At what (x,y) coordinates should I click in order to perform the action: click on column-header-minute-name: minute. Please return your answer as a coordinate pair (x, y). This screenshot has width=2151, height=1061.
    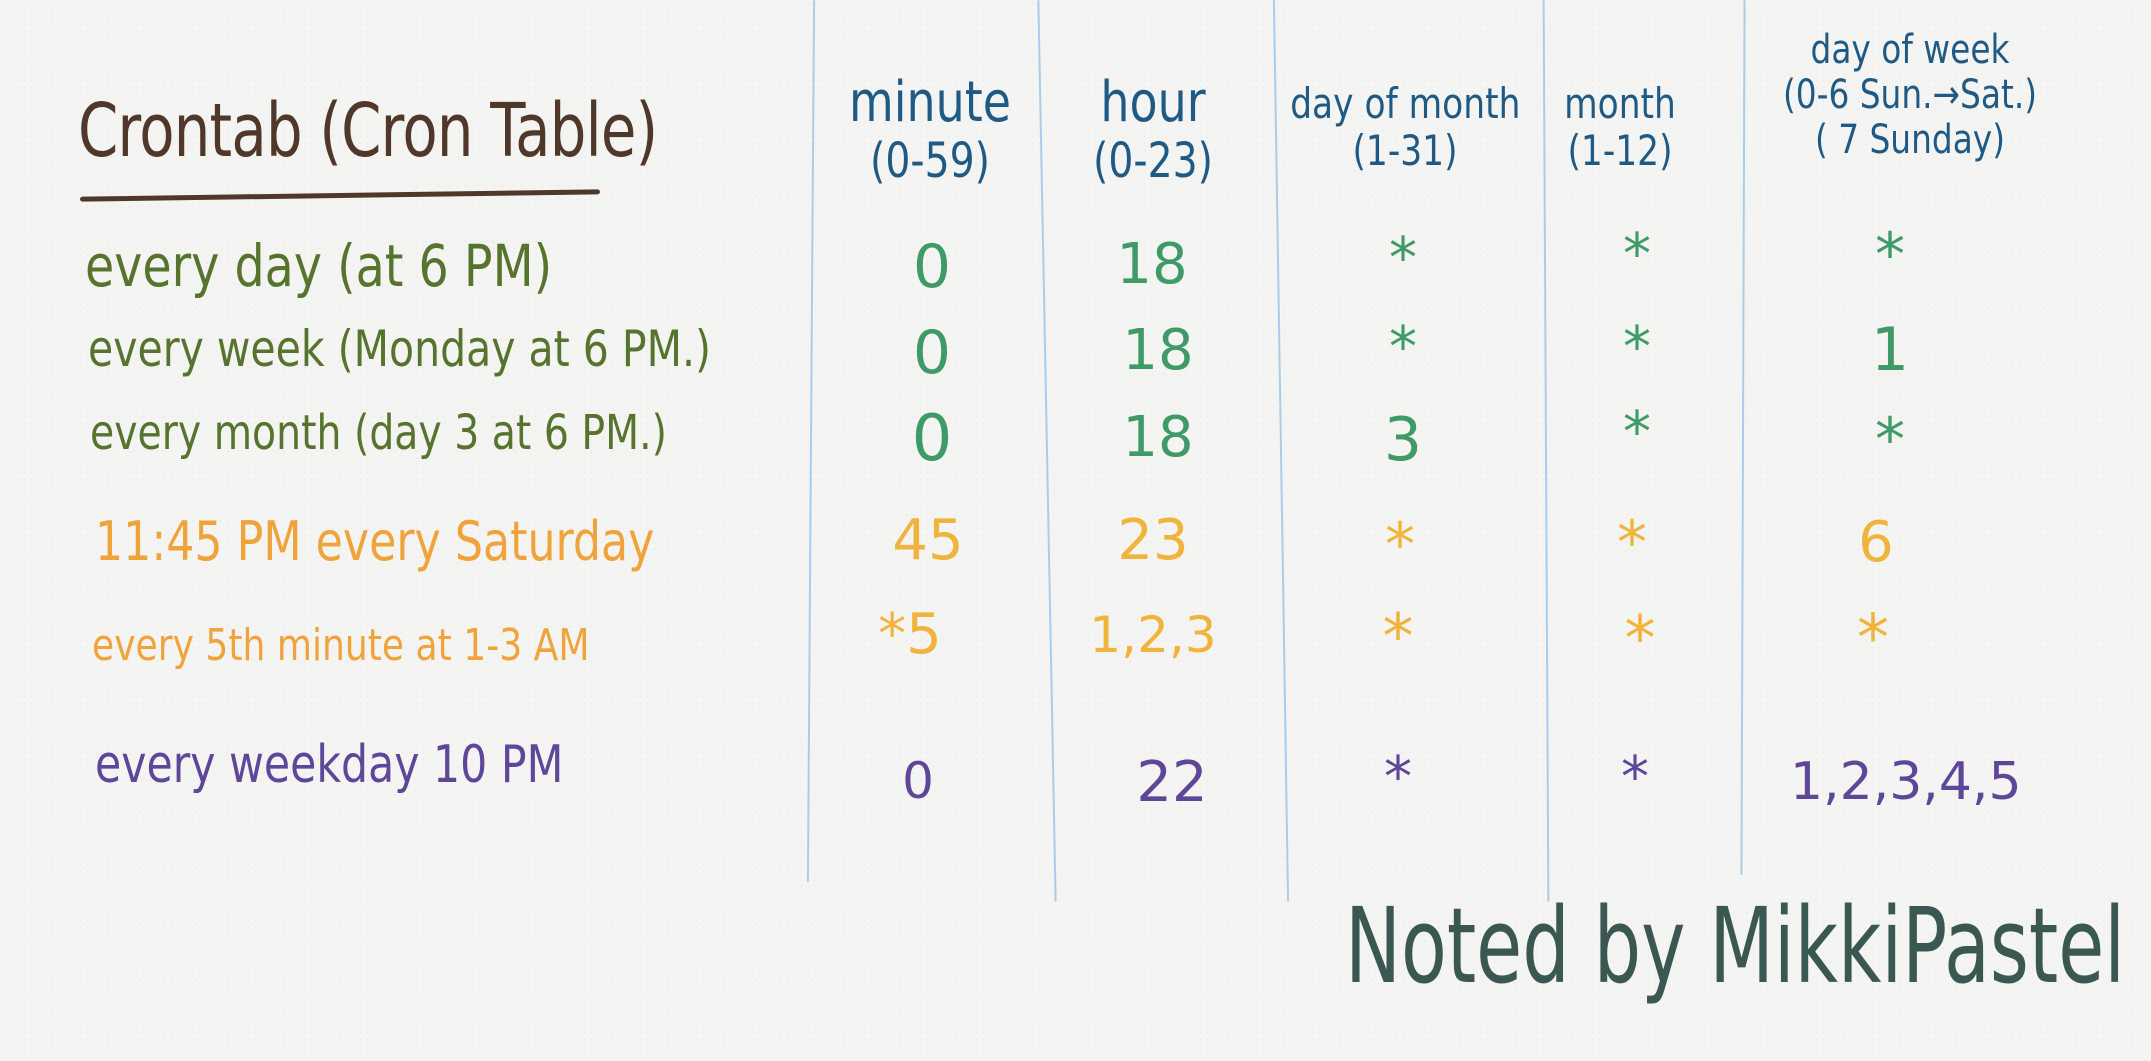
    Looking at the image, I should click on (930, 102).